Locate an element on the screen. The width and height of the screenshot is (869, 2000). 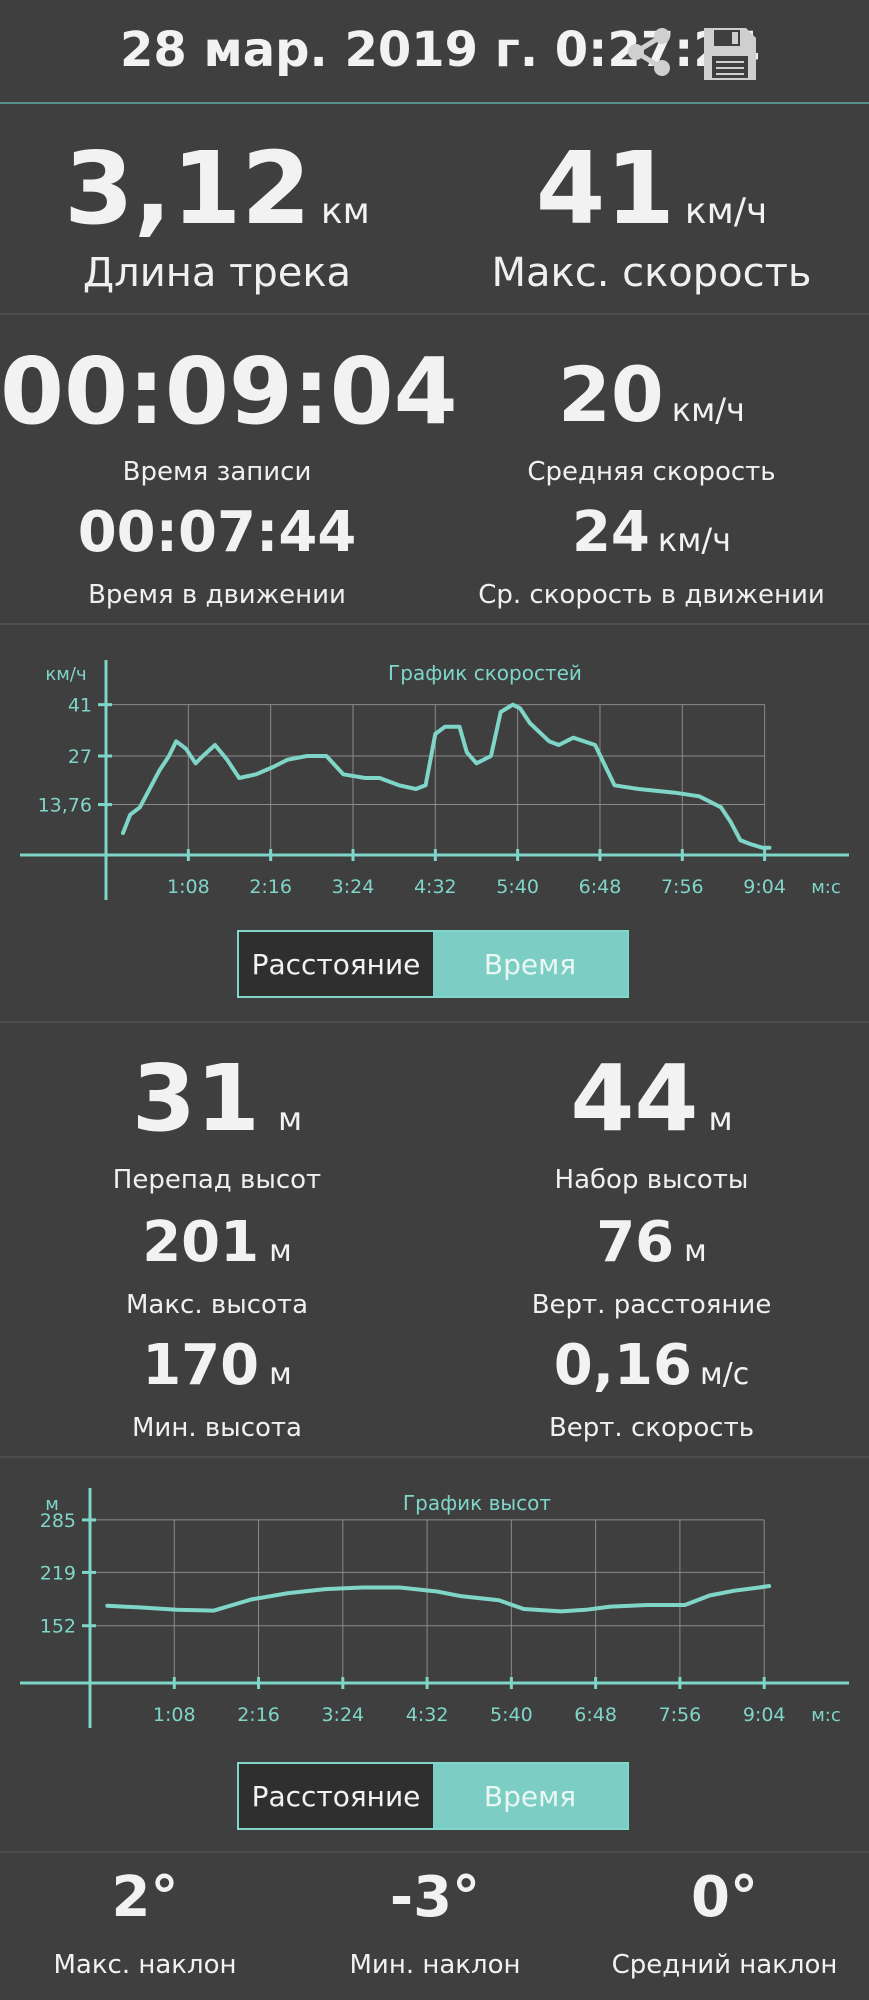
floppy-disk-icon is located at coordinates (730, 54).